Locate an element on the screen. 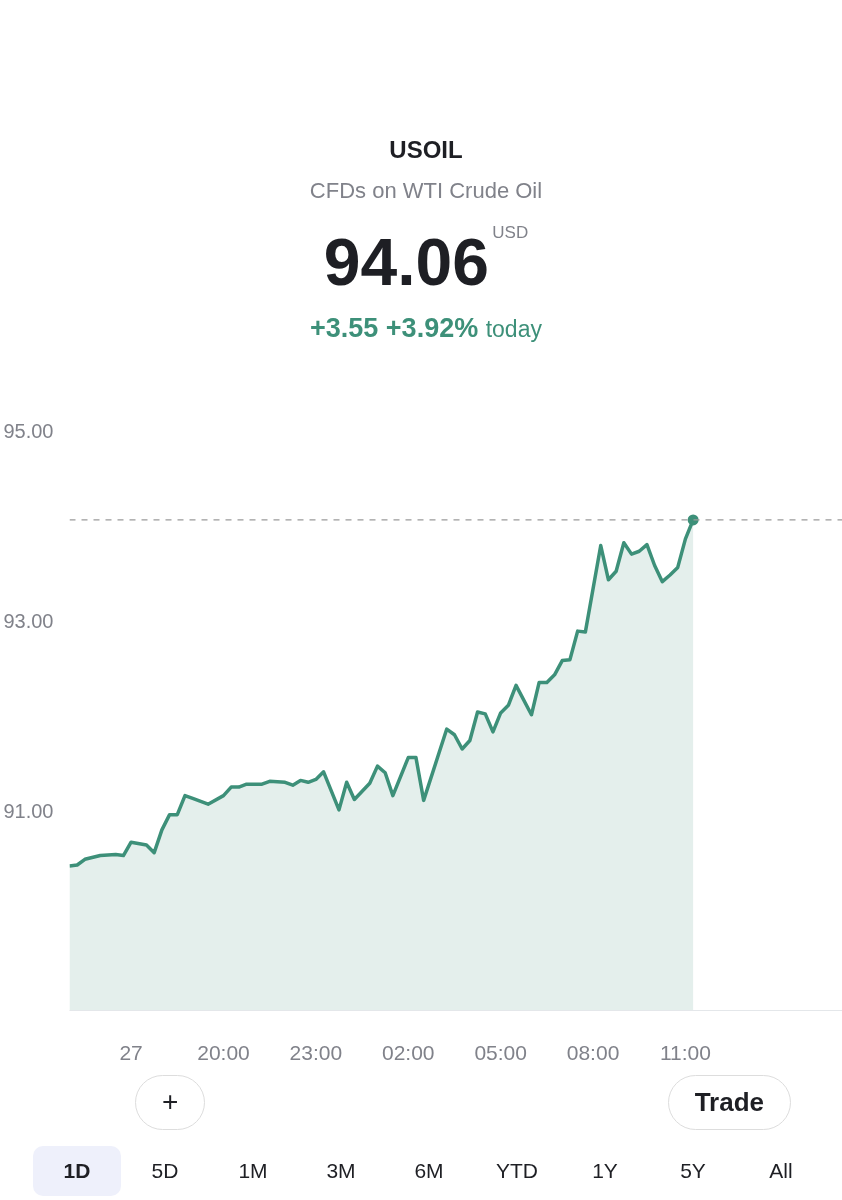 The width and height of the screenshot is (842, 1200). text: USD is located at coordinates (510, 232).